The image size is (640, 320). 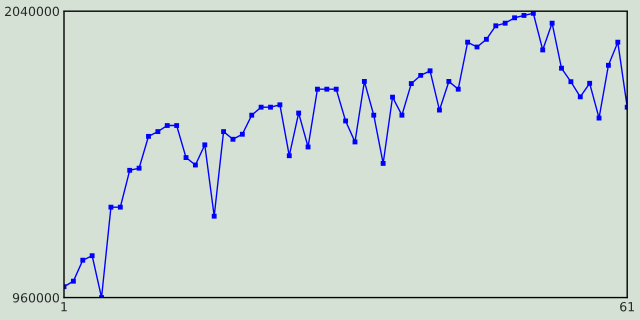 I want to click on y-tick-label: 960000, so click(x=35, y=298).